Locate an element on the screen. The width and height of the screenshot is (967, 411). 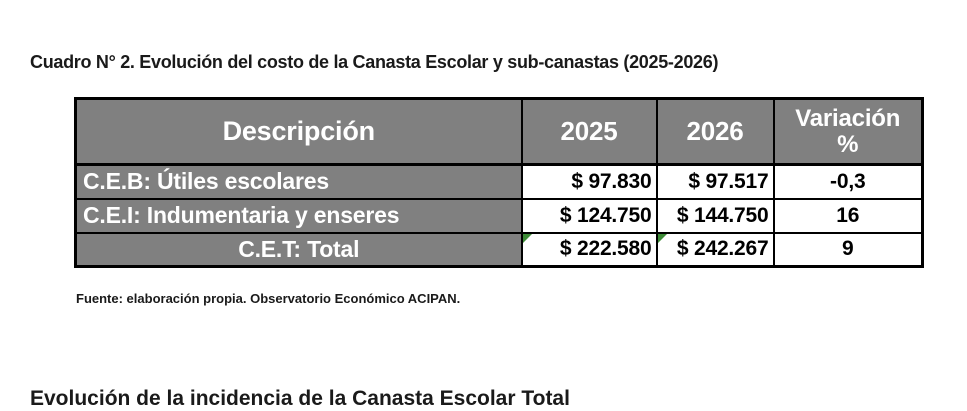
table-row-cet-total: C.E.T: Total $ 222.580 $ 242.267 9 is located at coordinates (499, 249).